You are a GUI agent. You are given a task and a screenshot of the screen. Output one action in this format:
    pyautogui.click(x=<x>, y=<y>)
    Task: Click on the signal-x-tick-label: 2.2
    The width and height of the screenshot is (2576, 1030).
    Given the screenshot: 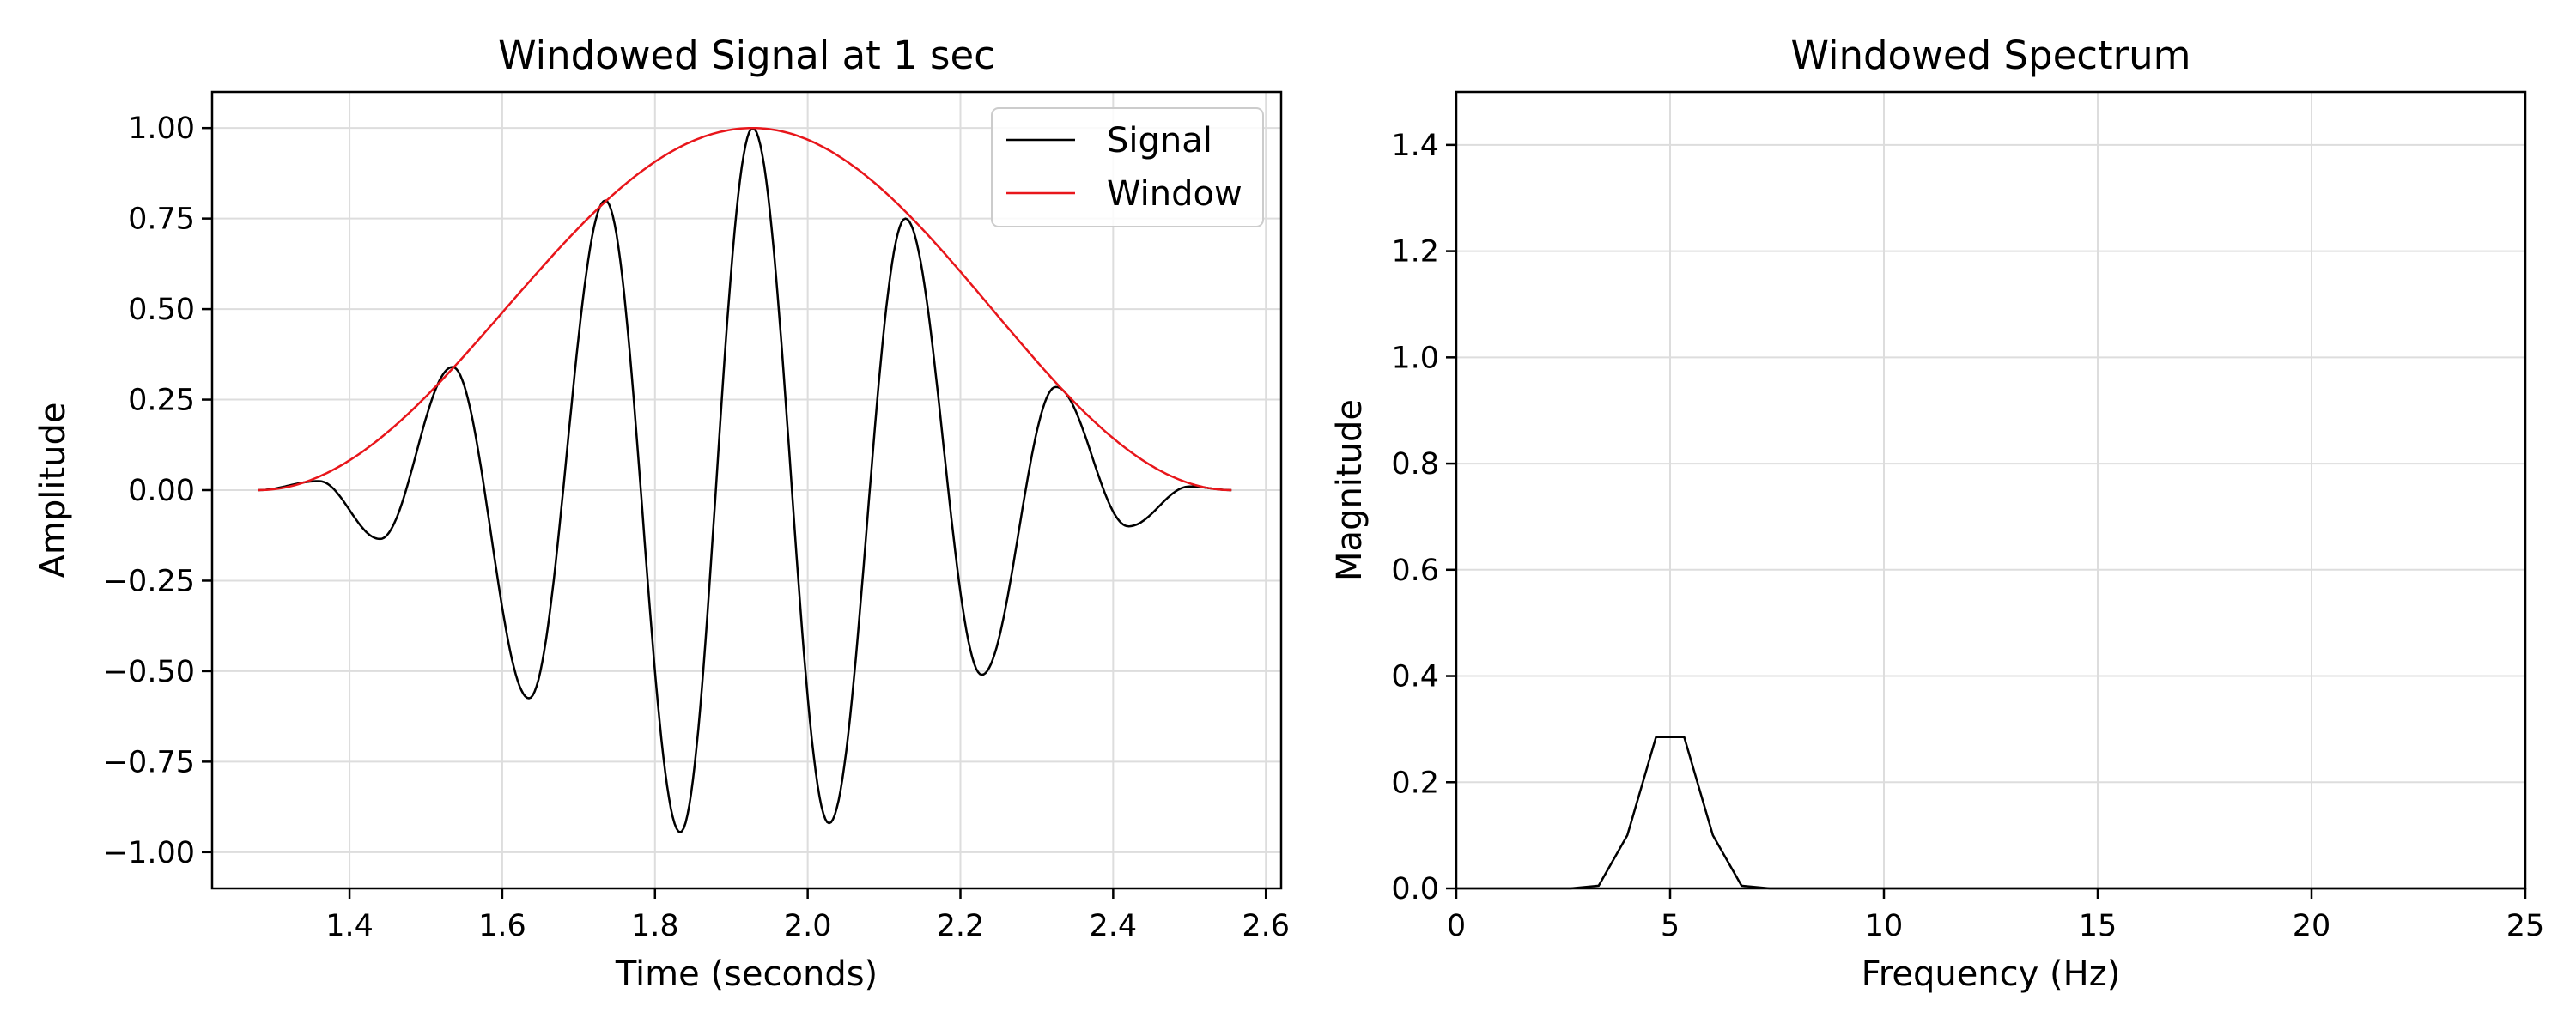 What is the action you would take?
    pyautogui.click(x=961, y=926)
    